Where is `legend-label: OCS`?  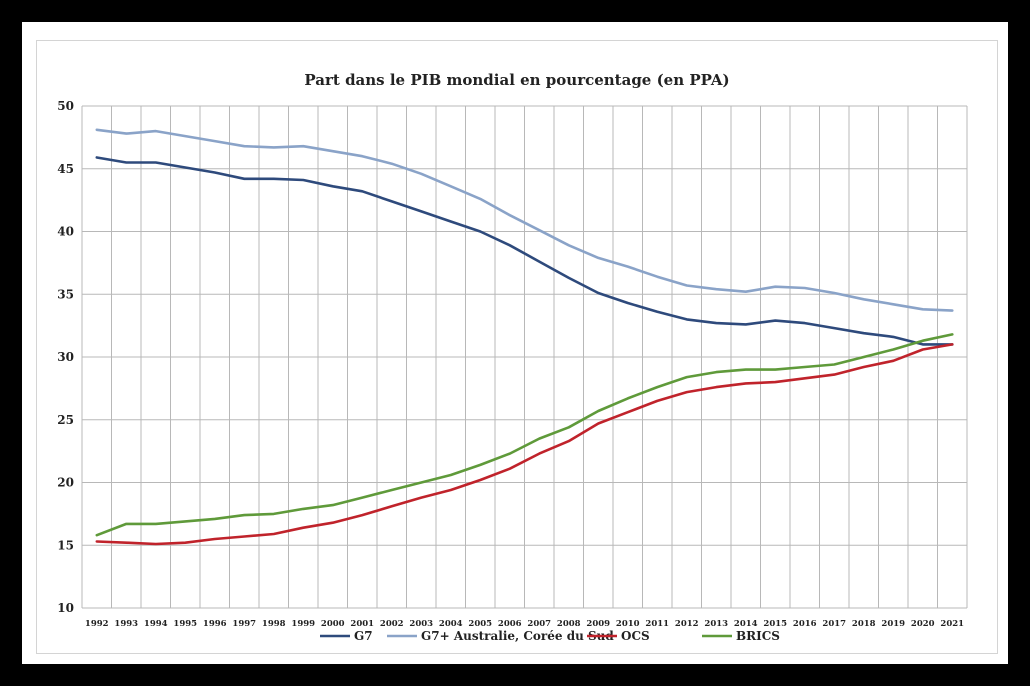 legend-label: OCS is located at coordinates (635, 636).